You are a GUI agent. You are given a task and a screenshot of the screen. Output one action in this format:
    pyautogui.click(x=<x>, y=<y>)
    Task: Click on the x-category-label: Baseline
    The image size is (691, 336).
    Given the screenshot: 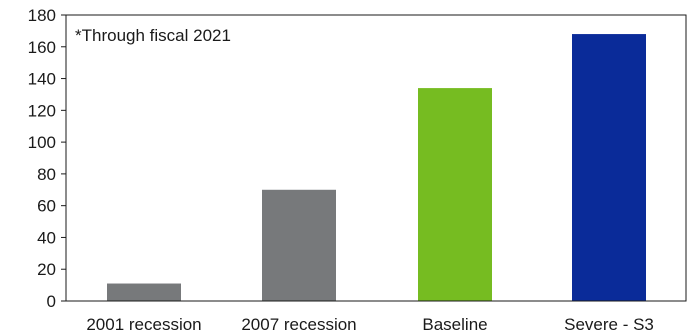 What is the action you would take?
    pyautogui.click(x=454, y=324)
    